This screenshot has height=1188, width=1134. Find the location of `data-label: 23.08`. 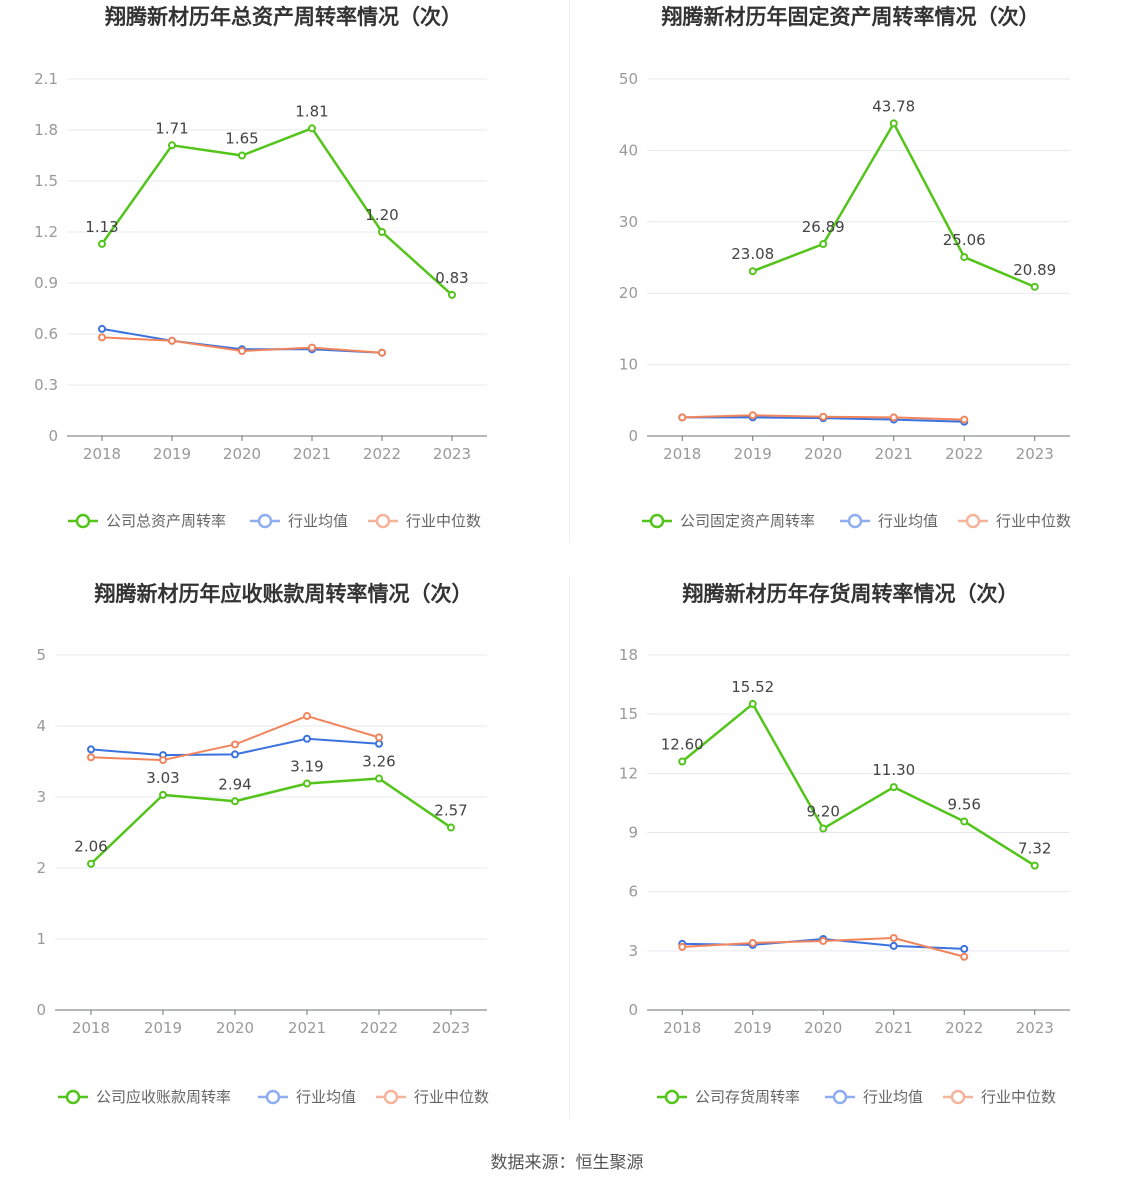

data-label: 23.08 is located at coordinates (752, 254).